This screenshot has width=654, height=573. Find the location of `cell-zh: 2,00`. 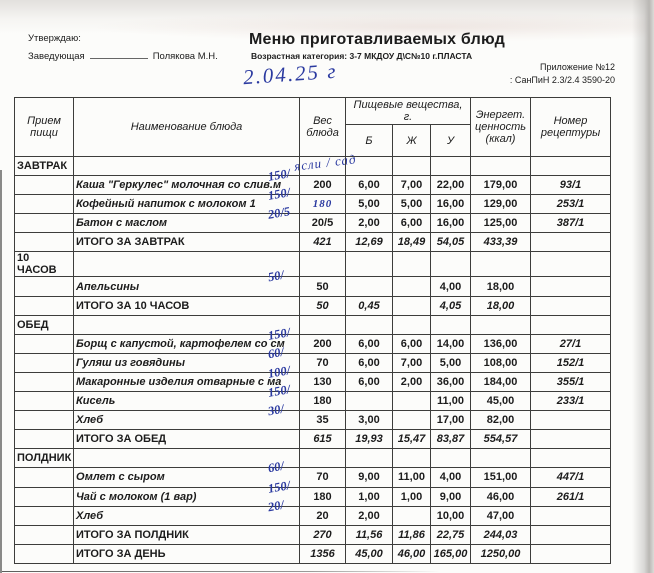

cell-zh: 2,00 is located at coordinates (411, 382).